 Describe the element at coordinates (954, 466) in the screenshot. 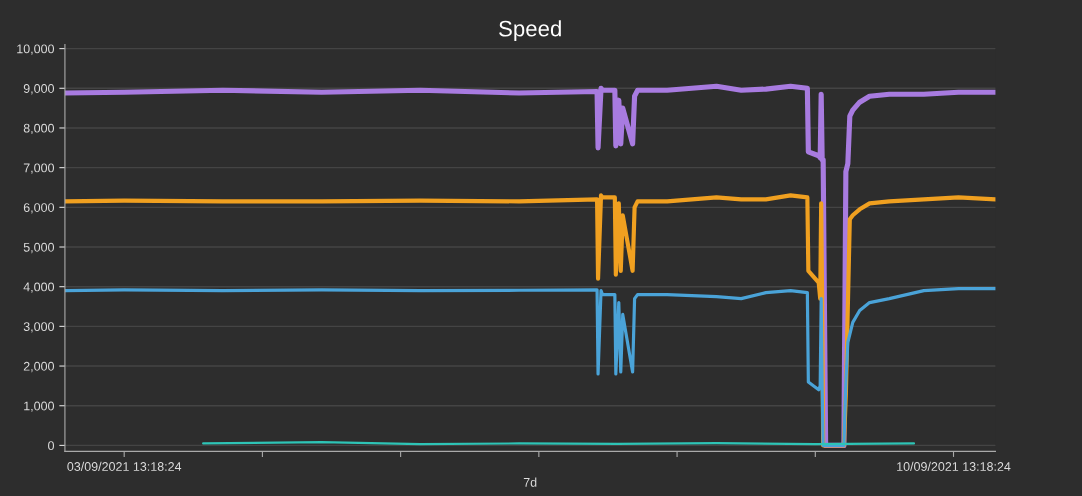

I see `x-tick-label: 10/09/2021 13:18:24` at that location.